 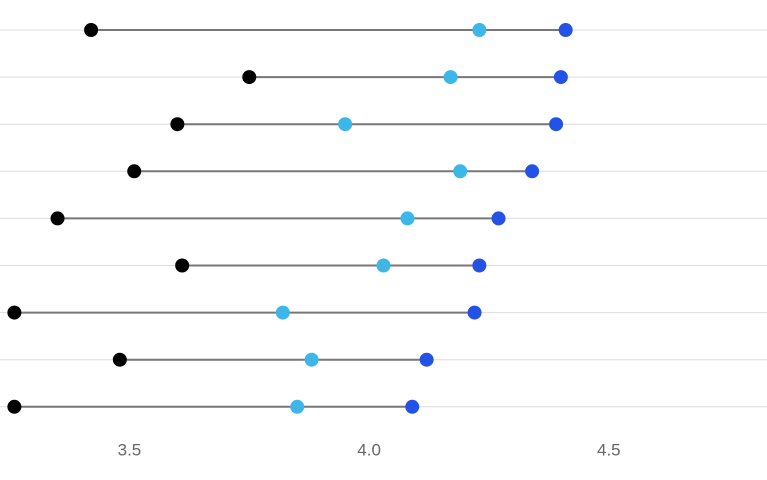 I want to click on x-tick-label: 4.0, so click(x=369, y=449).